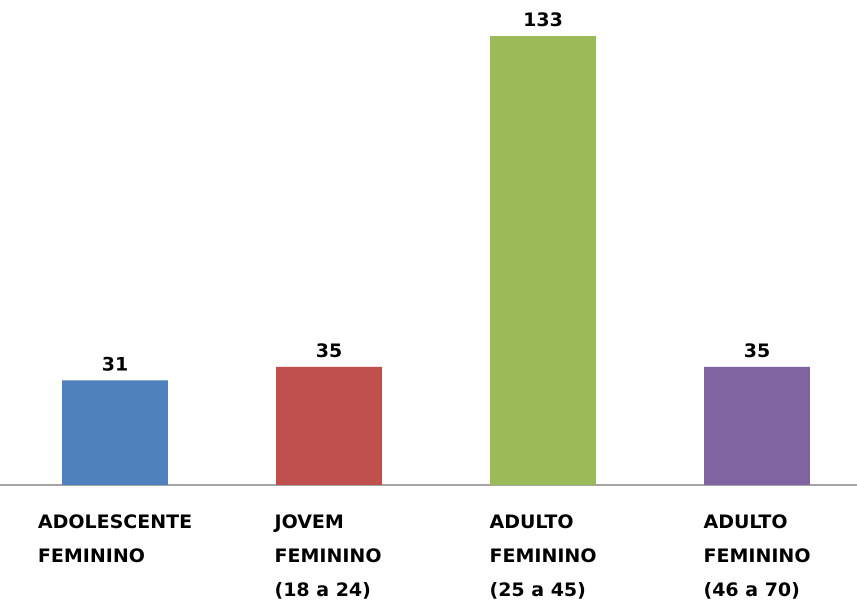 This screenshot has height=605, width=857. Describe the element at coordinates (543, 20) in the screenshot. I see `value-label: 133` at that location.